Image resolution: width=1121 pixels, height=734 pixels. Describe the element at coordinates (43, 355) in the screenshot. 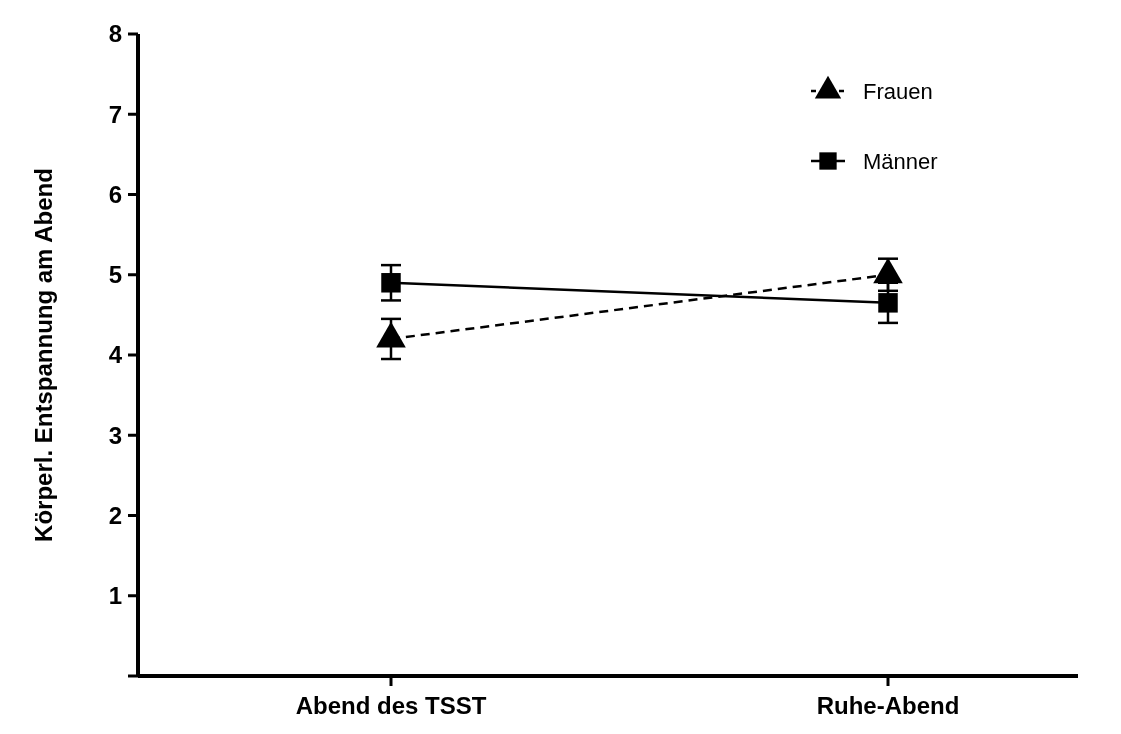

I see `y-axis-title: Körperl. Entspannung am Abend` at that location.